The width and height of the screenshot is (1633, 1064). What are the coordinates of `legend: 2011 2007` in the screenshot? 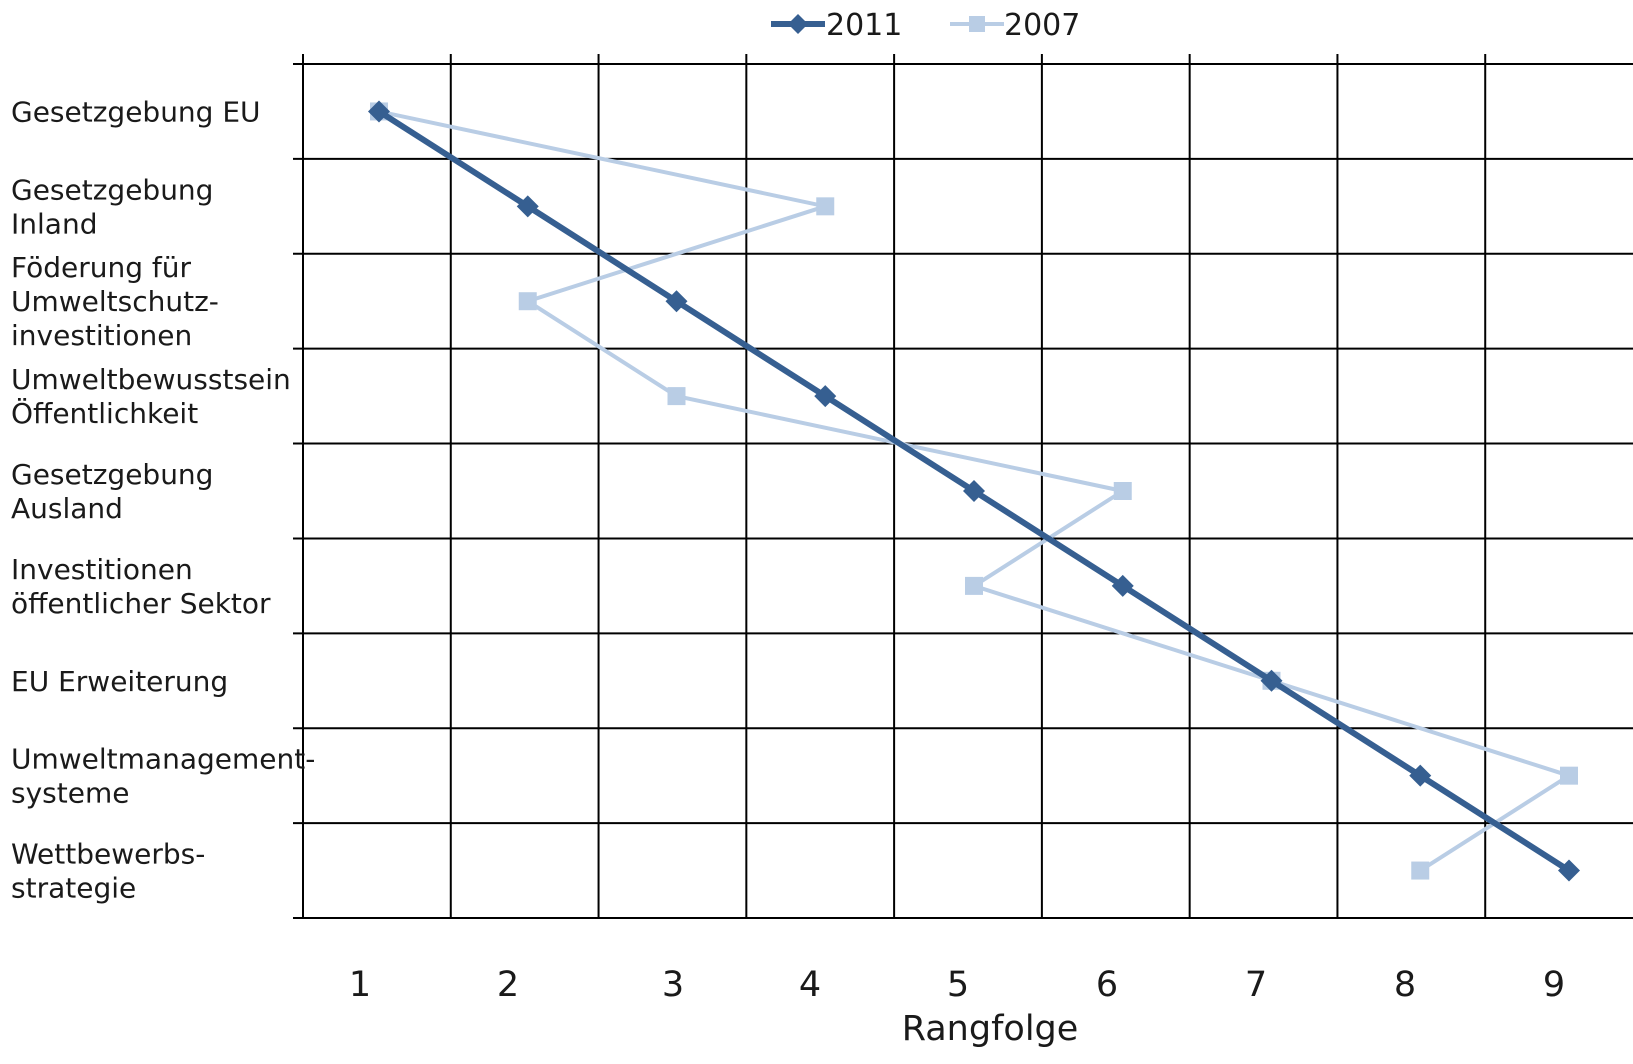 It's located at (925, 25).